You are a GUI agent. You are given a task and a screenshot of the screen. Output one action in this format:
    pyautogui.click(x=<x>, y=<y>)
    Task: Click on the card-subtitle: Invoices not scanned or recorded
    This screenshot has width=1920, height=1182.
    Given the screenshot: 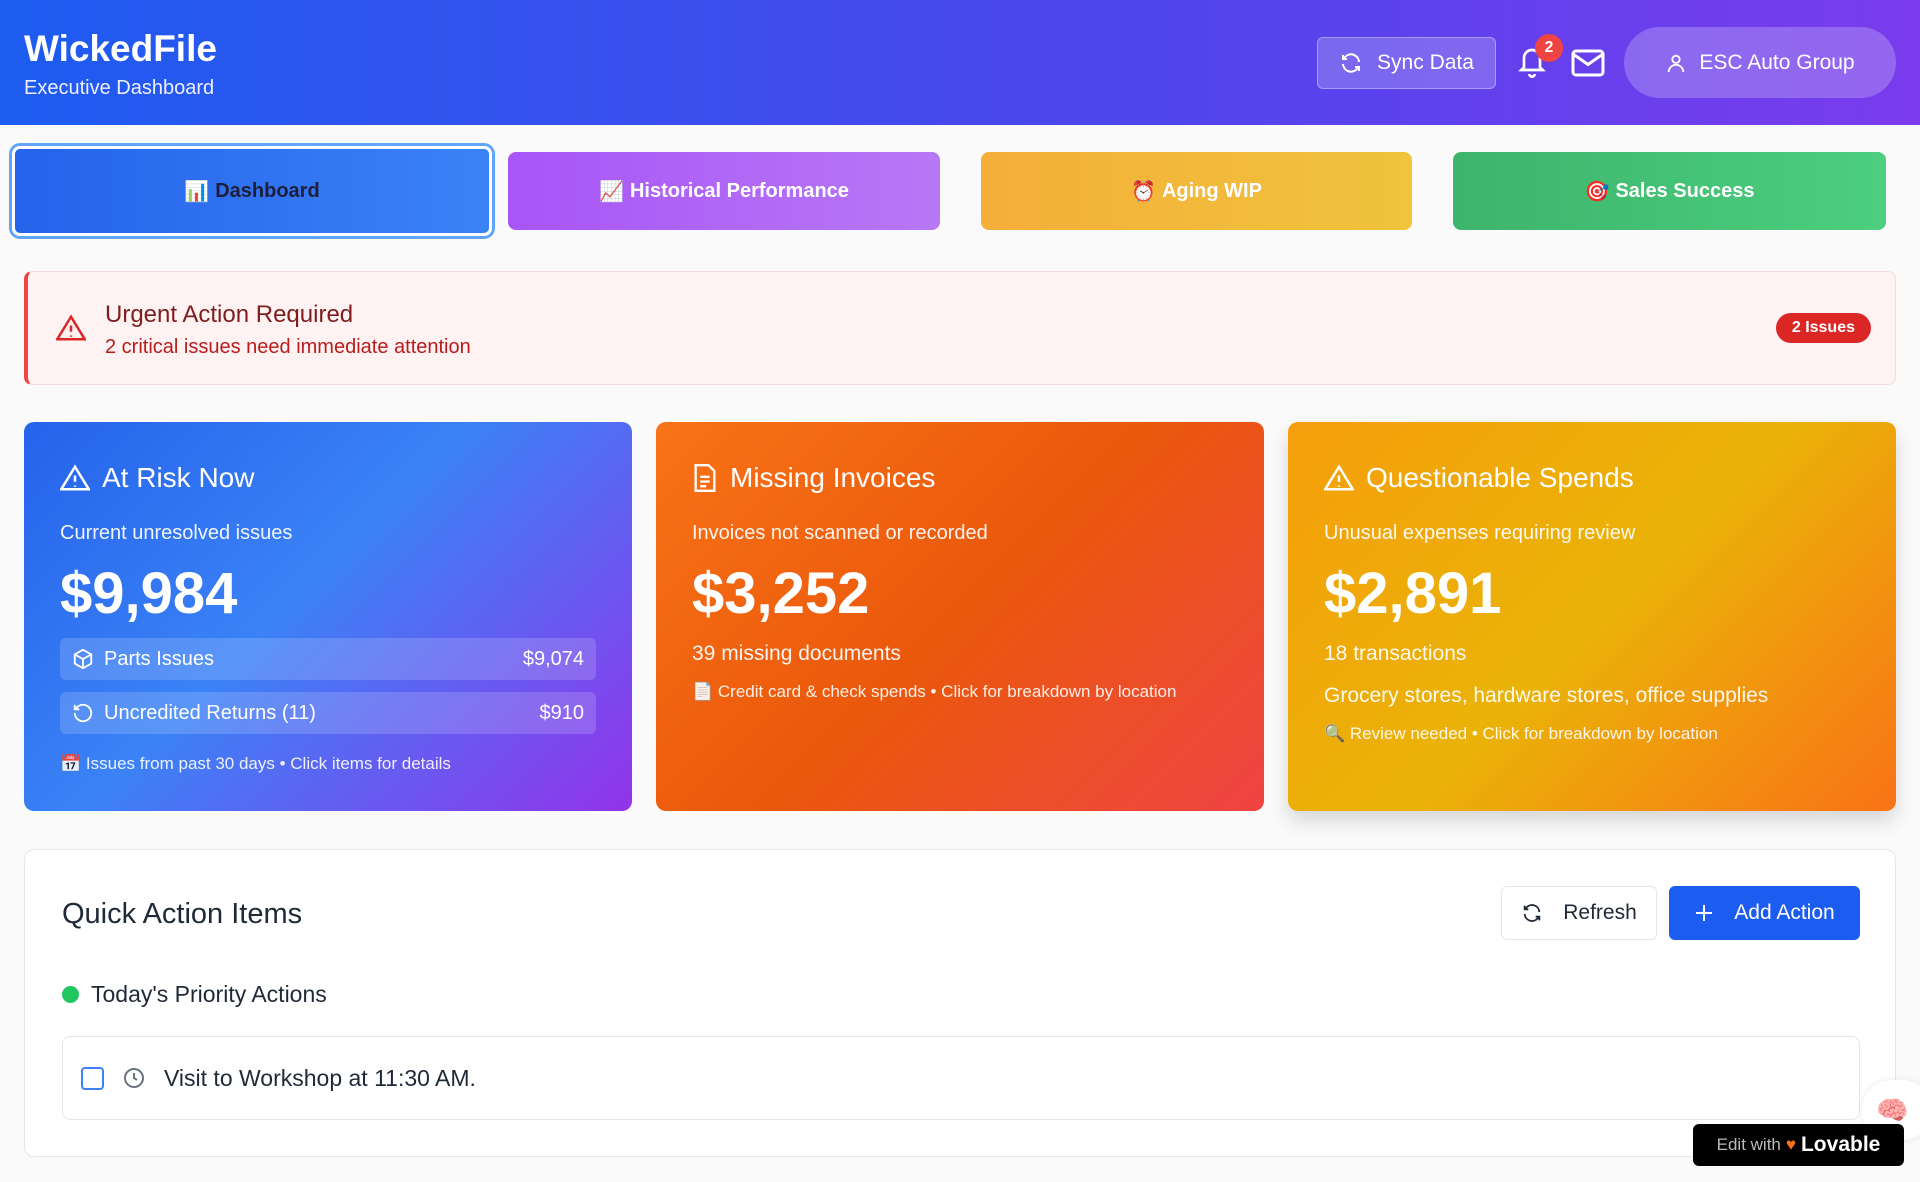 What is the action you would take?
    pyautogui.click(x=840, y=533)
    